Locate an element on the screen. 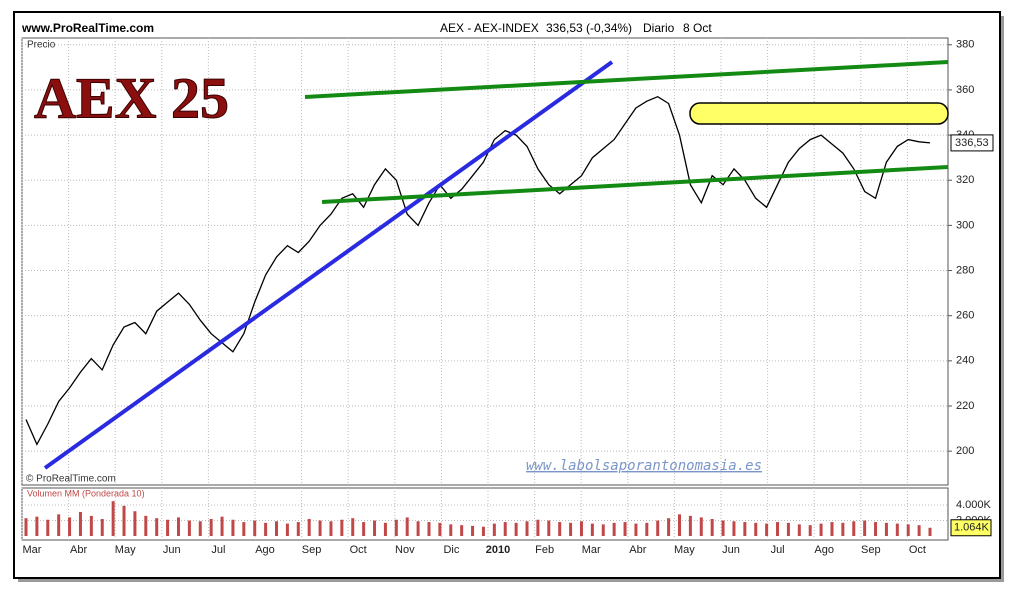 The width and height of the screenshot is (1020, 605). instrument: AEX - AEX-INDEX is located at coordinates (489, 28).